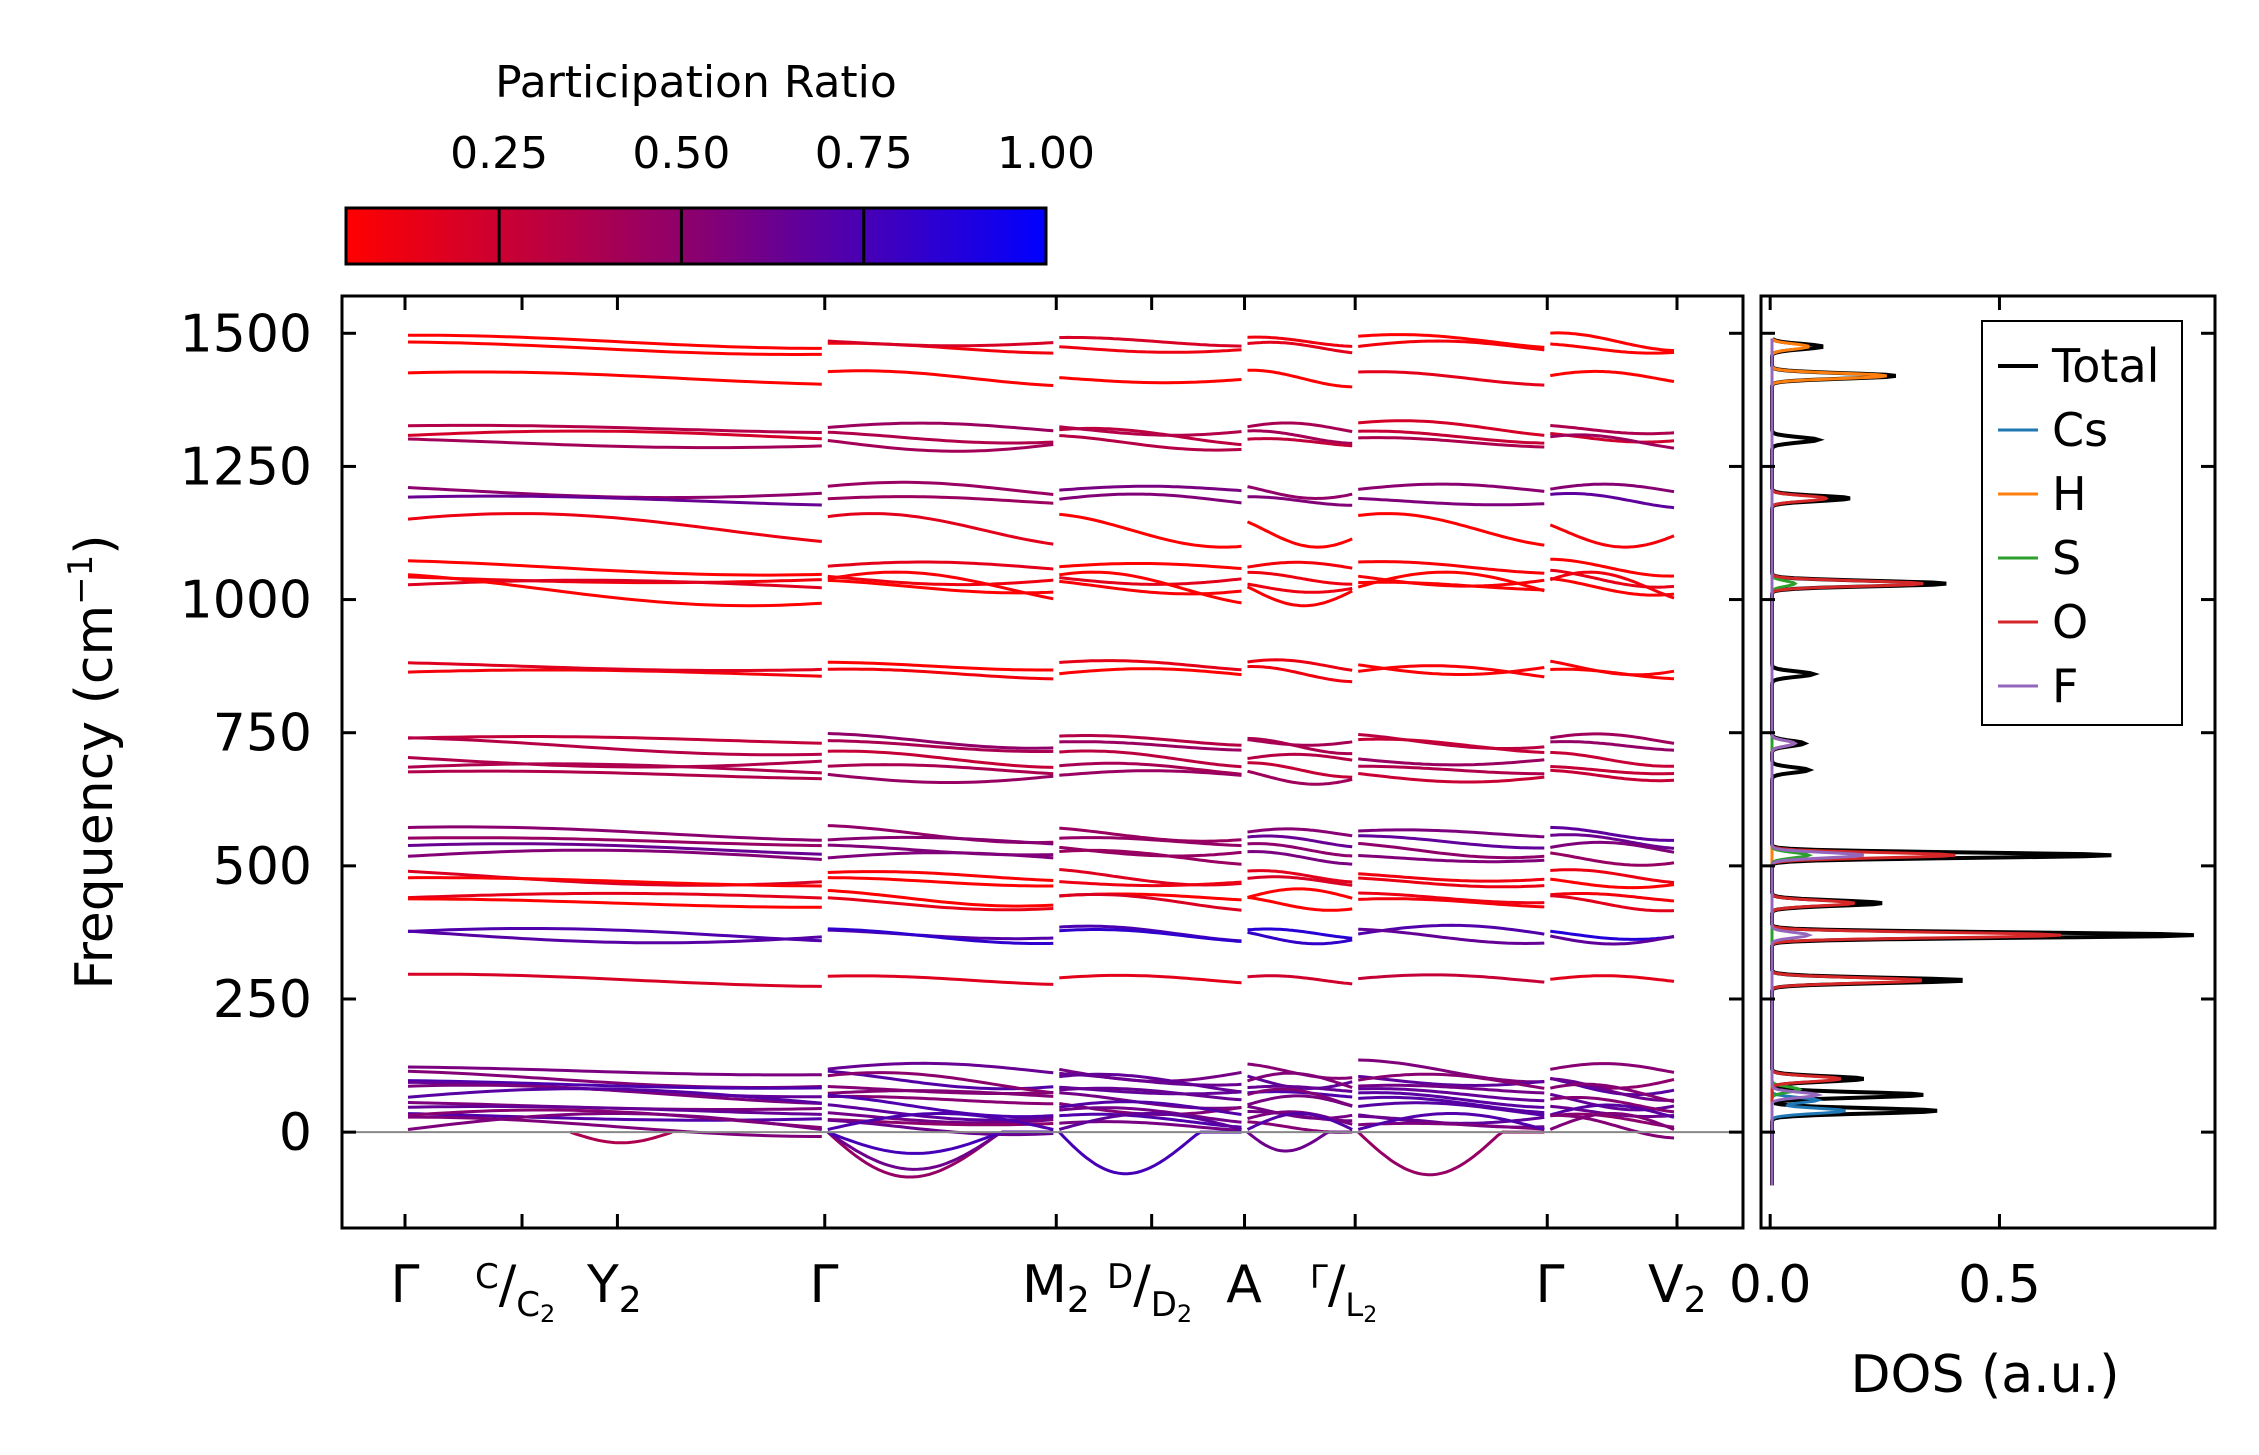 The image size is (2259, 1455). What do you see at coordinates (1999, 1285) in the screenshot?
I see `dos-x-tick-label: 0.5` at bounding box center [1999, 1285].